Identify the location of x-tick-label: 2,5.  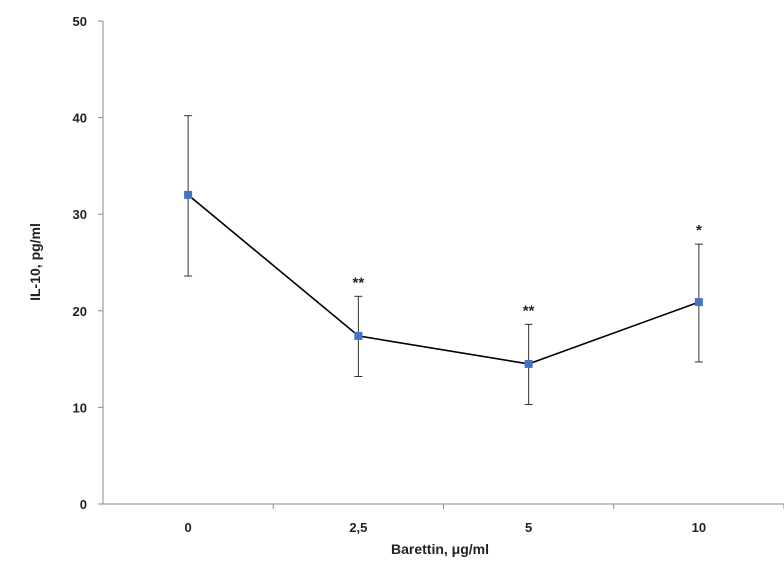
(358, 527).